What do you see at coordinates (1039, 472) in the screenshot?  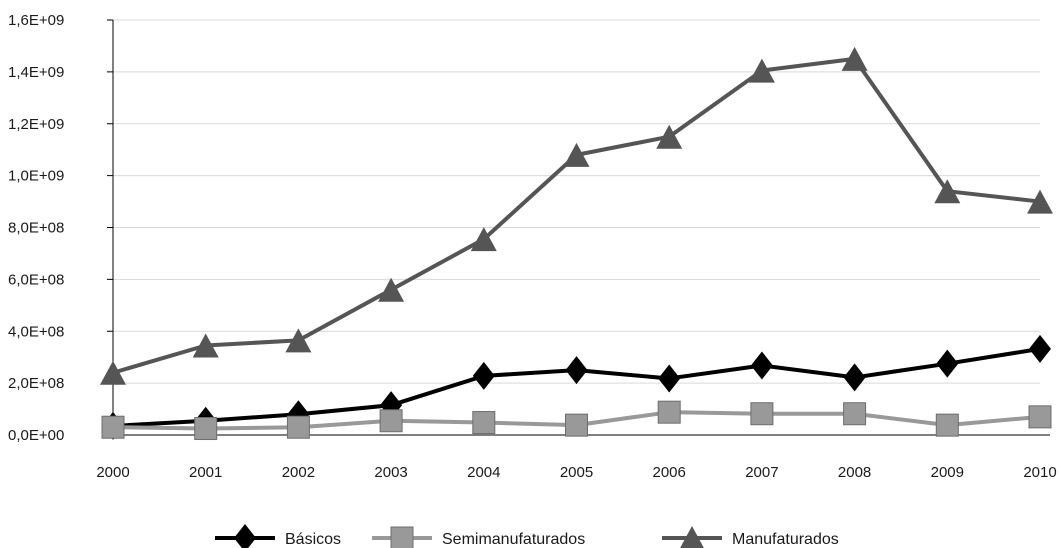 I see `x-tick-label: 2010` at bounding box center [1039, 472].